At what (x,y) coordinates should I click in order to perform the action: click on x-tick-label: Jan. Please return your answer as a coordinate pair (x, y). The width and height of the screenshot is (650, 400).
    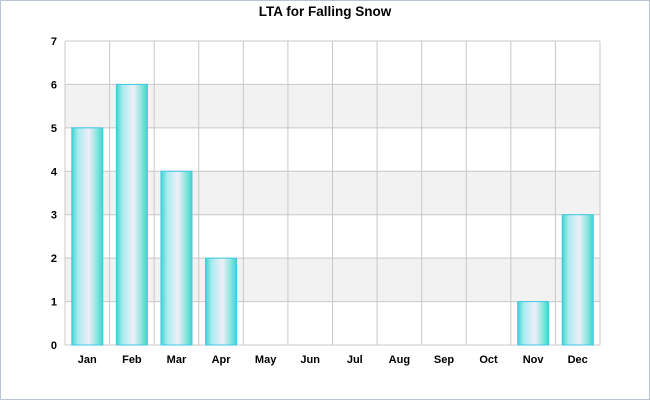
    Looking at the image, I should click on (87, 360).